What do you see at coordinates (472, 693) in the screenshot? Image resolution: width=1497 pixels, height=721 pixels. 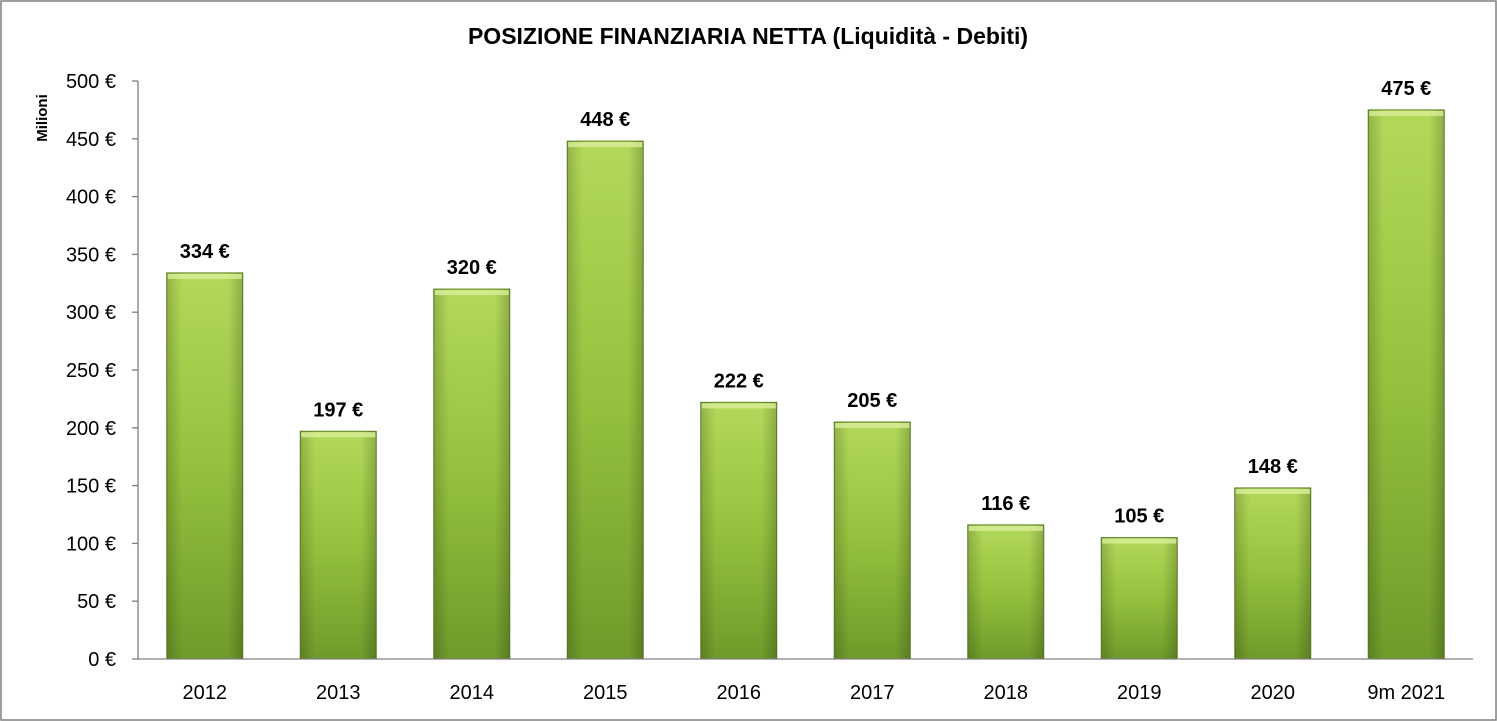 I see `x-tick-label: 2014` at bounding box center [472, 693].